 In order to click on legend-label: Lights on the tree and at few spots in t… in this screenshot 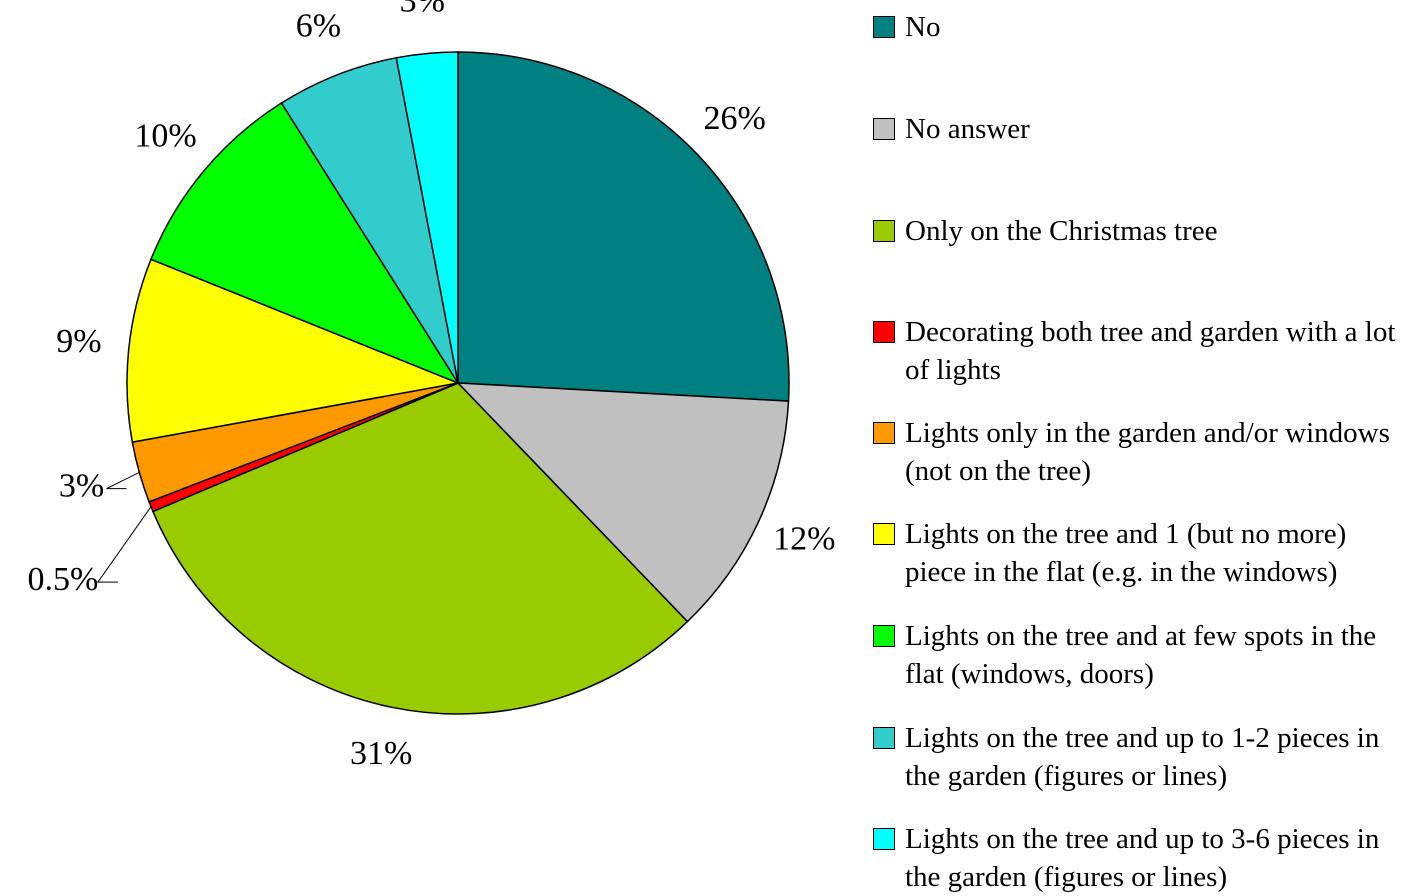, I will do `click(1141, 655)`.